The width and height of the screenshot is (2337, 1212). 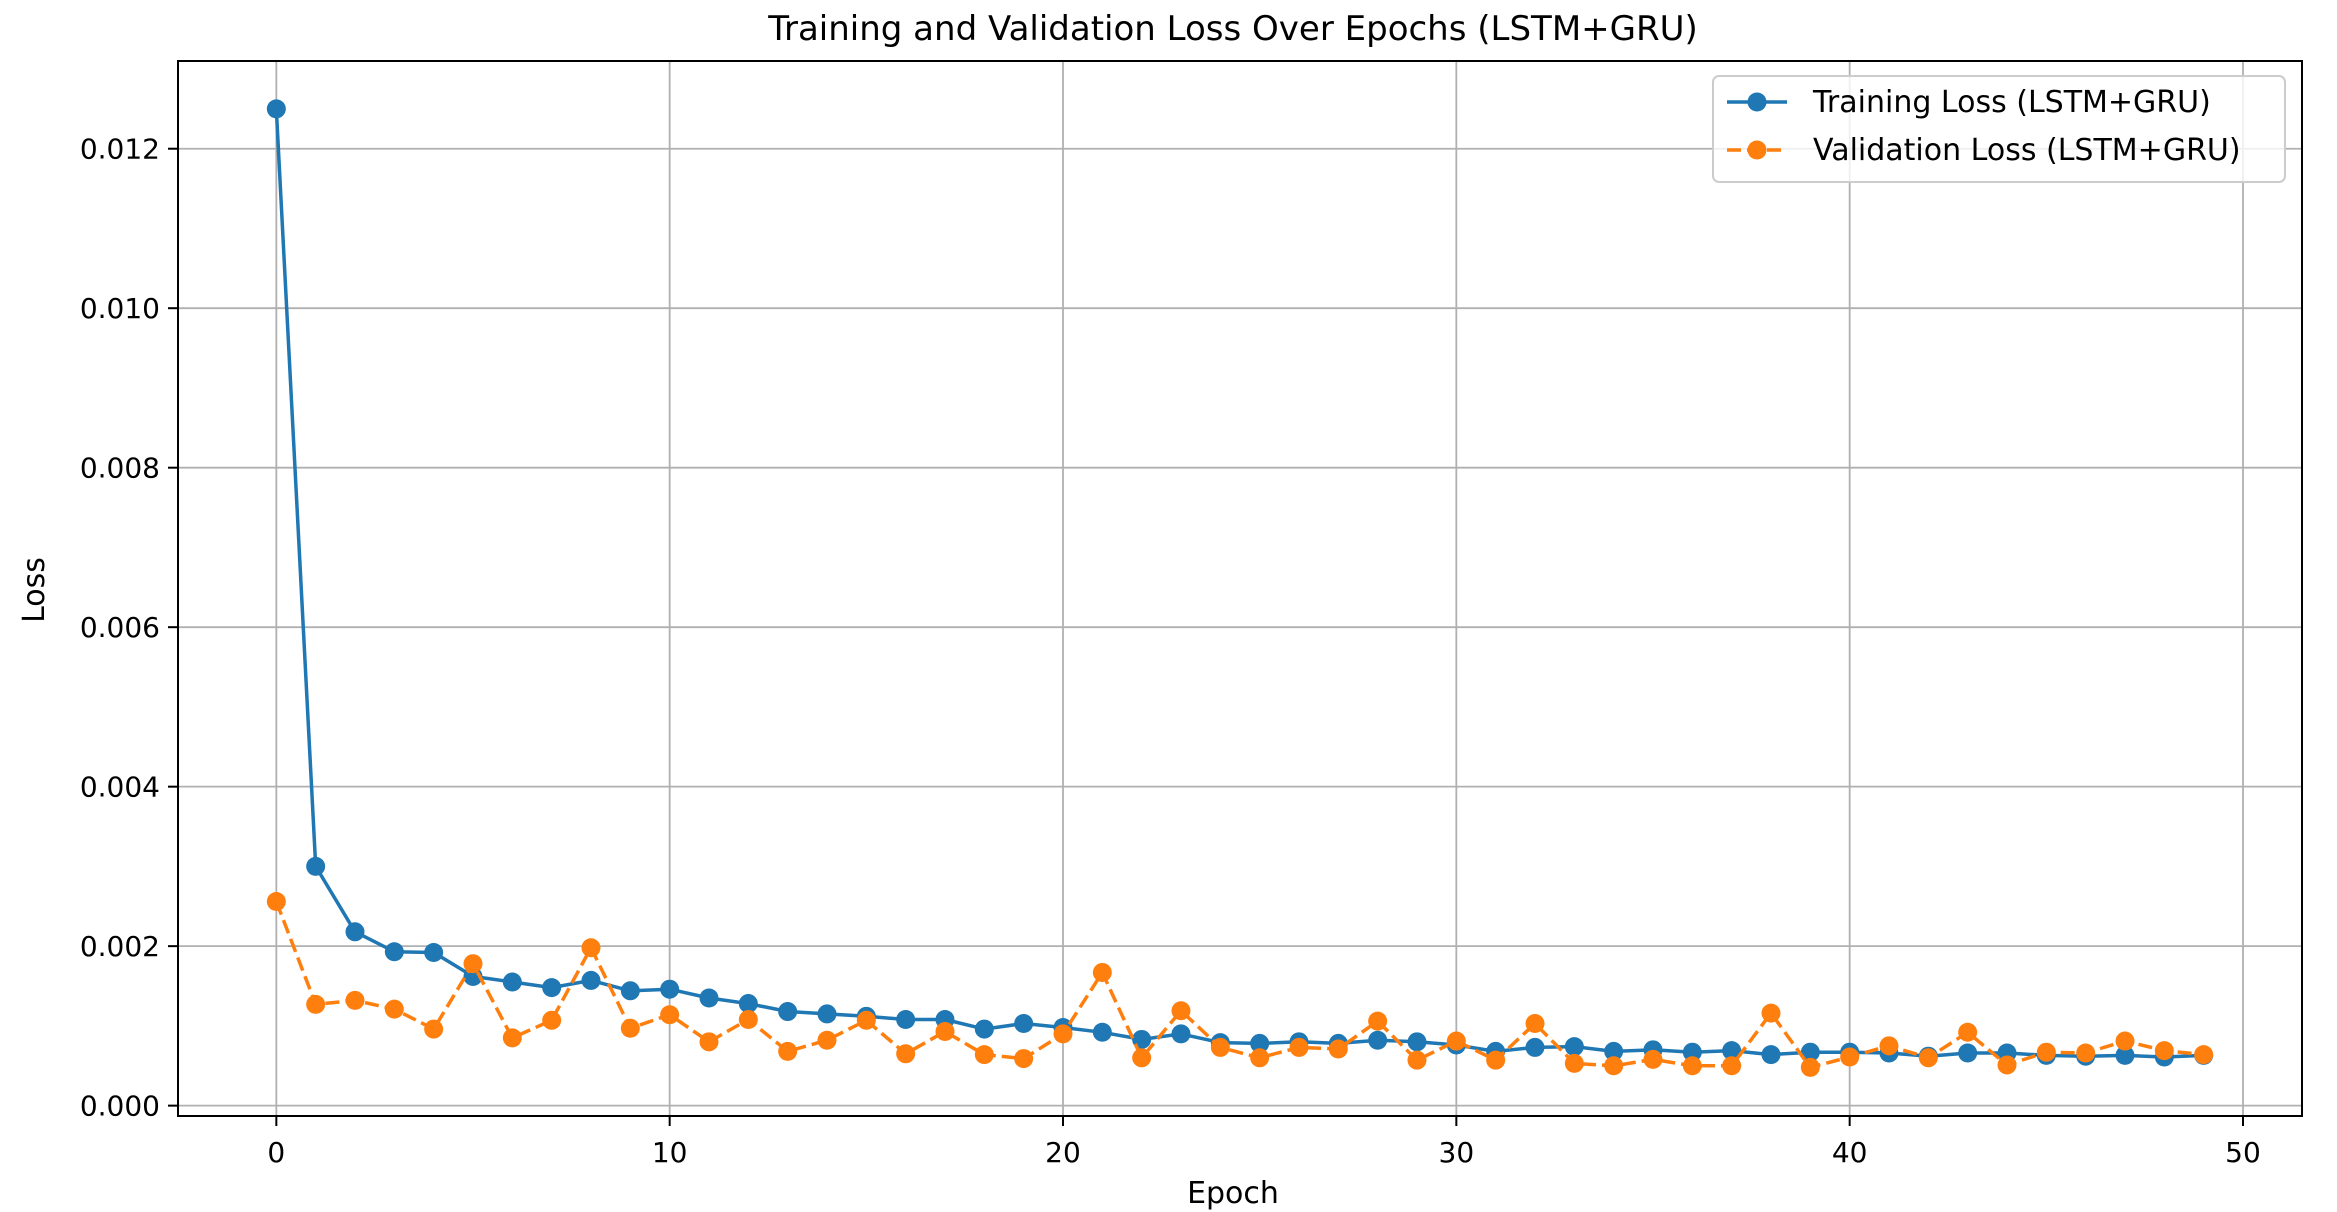 I want to click on y-axis: 0.000 0.002 0.004 0.006 0.008 0.010 0.012, so click(x=129, y=628).